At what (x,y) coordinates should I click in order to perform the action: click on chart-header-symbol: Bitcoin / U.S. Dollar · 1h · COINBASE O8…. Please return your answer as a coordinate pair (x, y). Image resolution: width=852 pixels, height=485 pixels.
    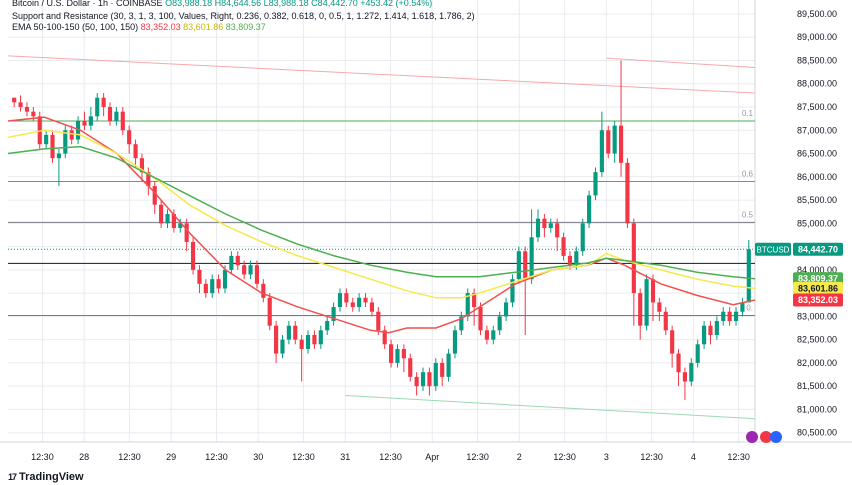
    Looking at the image, I should click on (222, 4).